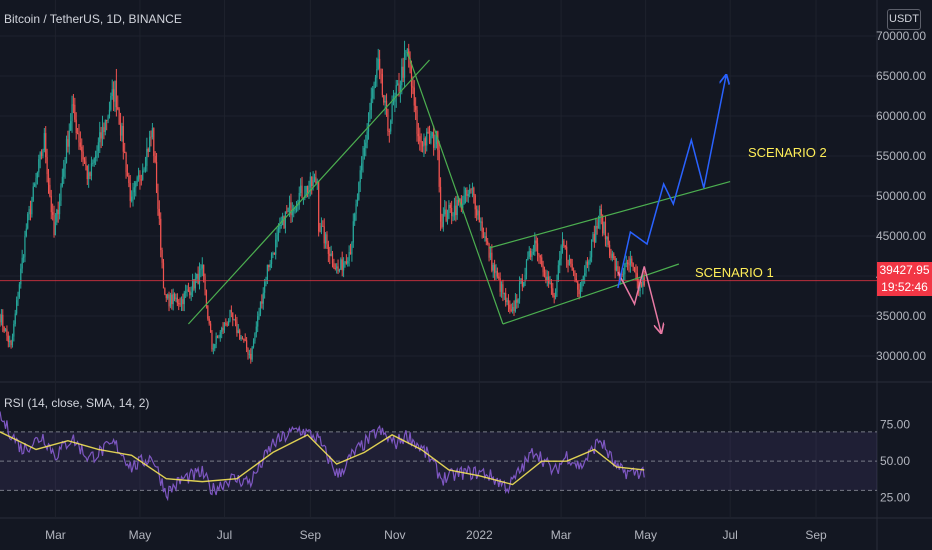  I want to click on y-tick-label: 45000.00, so click(901, 236).